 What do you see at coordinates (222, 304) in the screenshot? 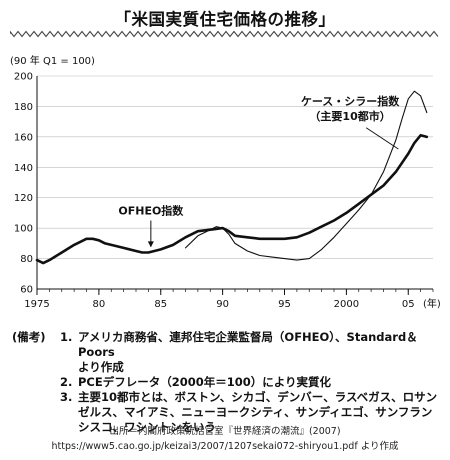
I see `x-tick-label: 90` at bounding box center [222, 304].